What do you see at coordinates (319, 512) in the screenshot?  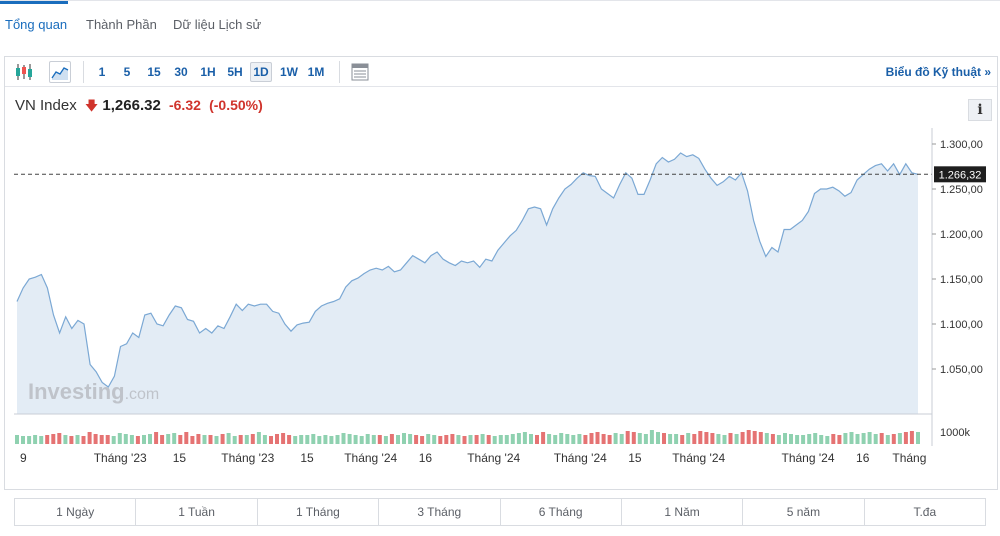 I see `range-1-month-button: 1 Tháng` at bounding box center [319, 512].